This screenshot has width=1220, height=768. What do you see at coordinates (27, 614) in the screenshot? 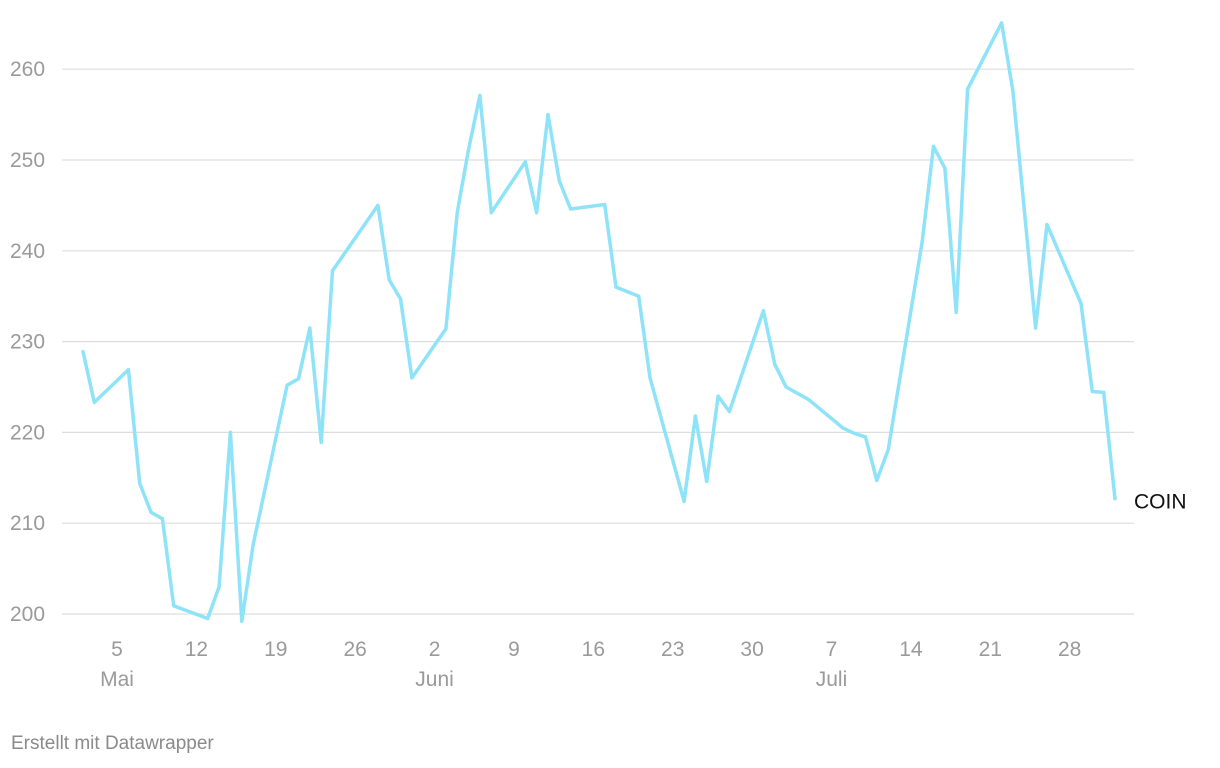
I see `y-tick-label: 200` at bounding box center [27, 614].